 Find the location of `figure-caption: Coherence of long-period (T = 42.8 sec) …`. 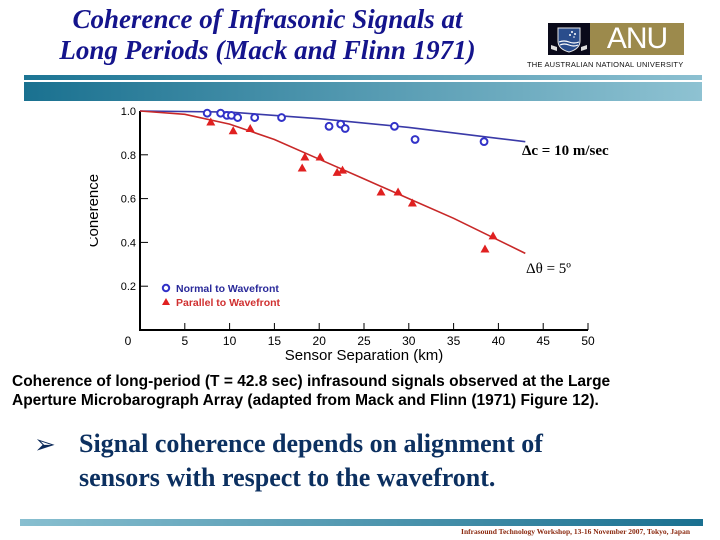

figure-caption: Coherence of long-period (T = 42.8 sec) … is located at coordinates (362, 391).